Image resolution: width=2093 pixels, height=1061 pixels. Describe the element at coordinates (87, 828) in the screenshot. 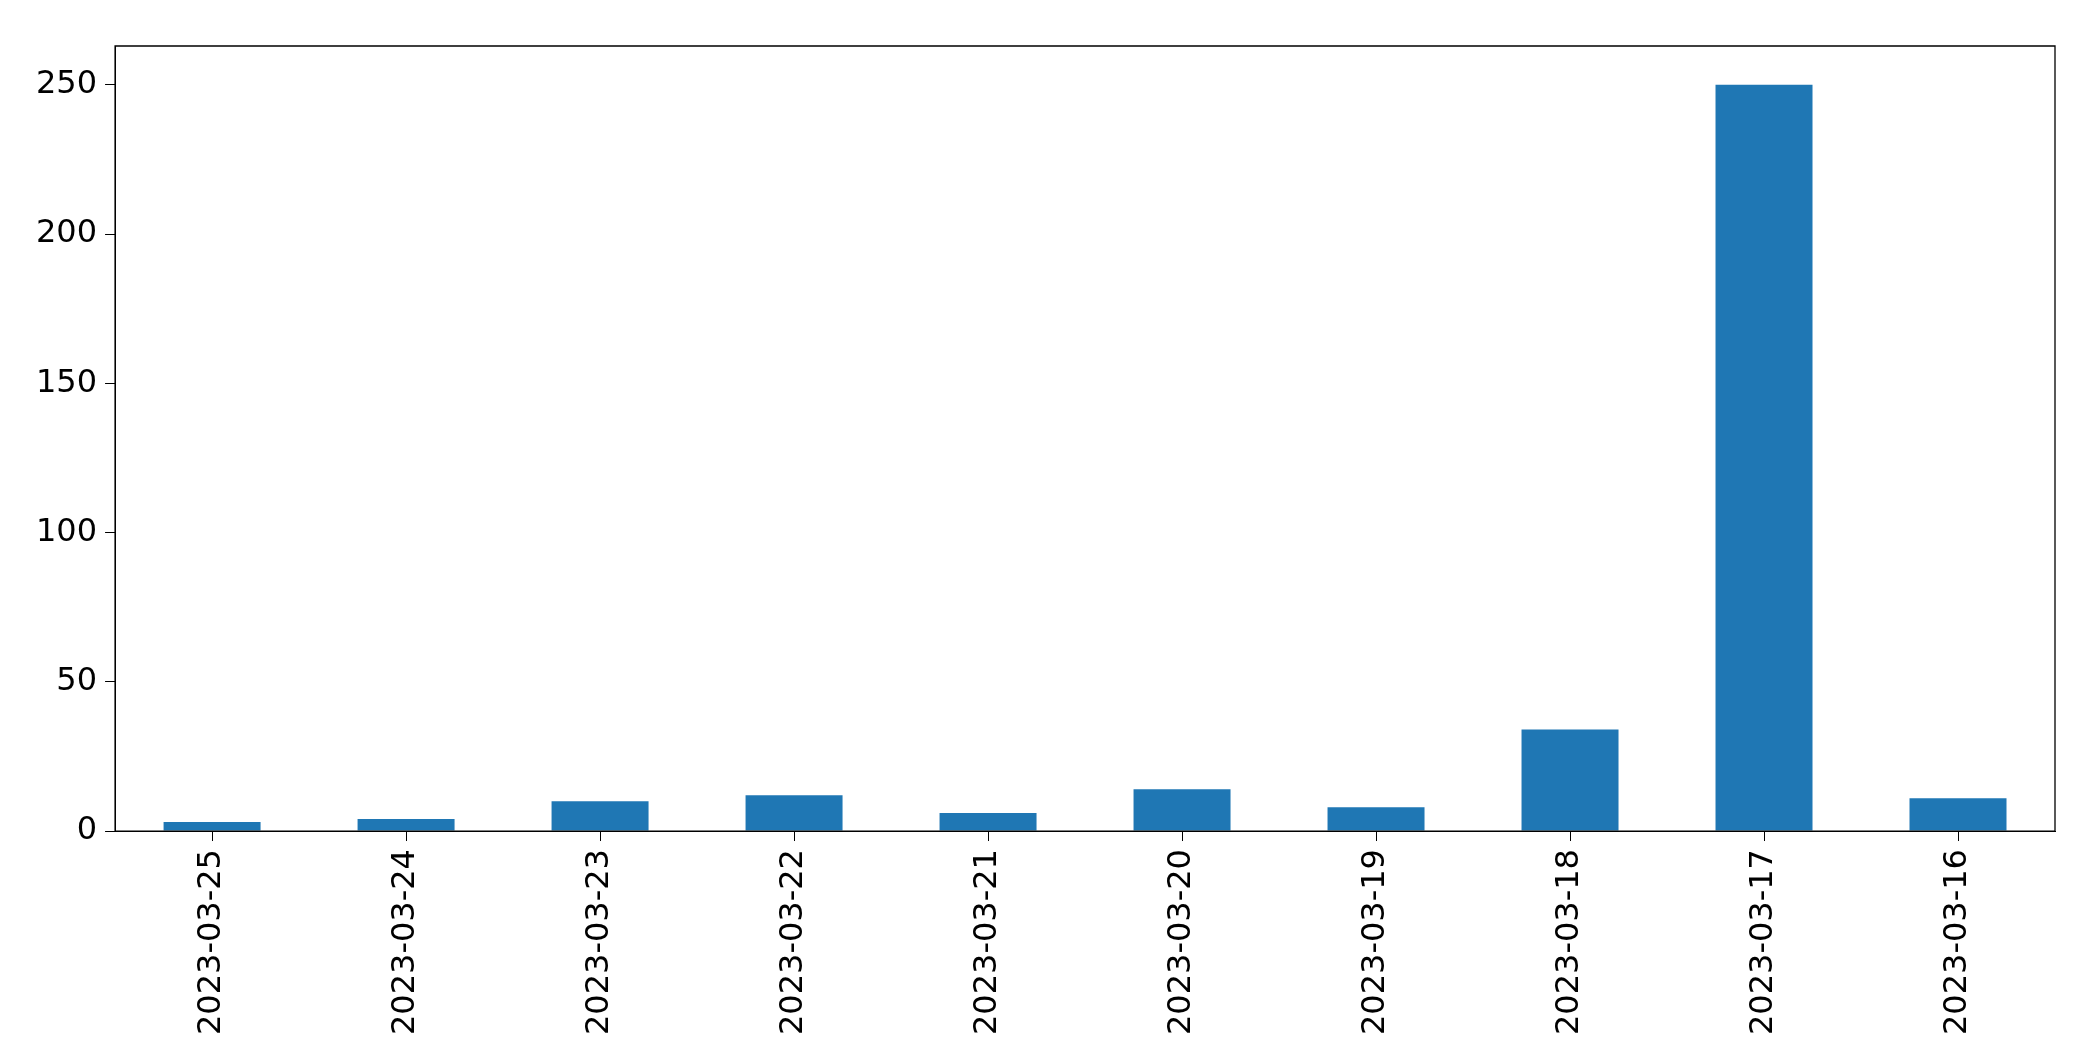

I see `y-tick-label: 0` at that location.